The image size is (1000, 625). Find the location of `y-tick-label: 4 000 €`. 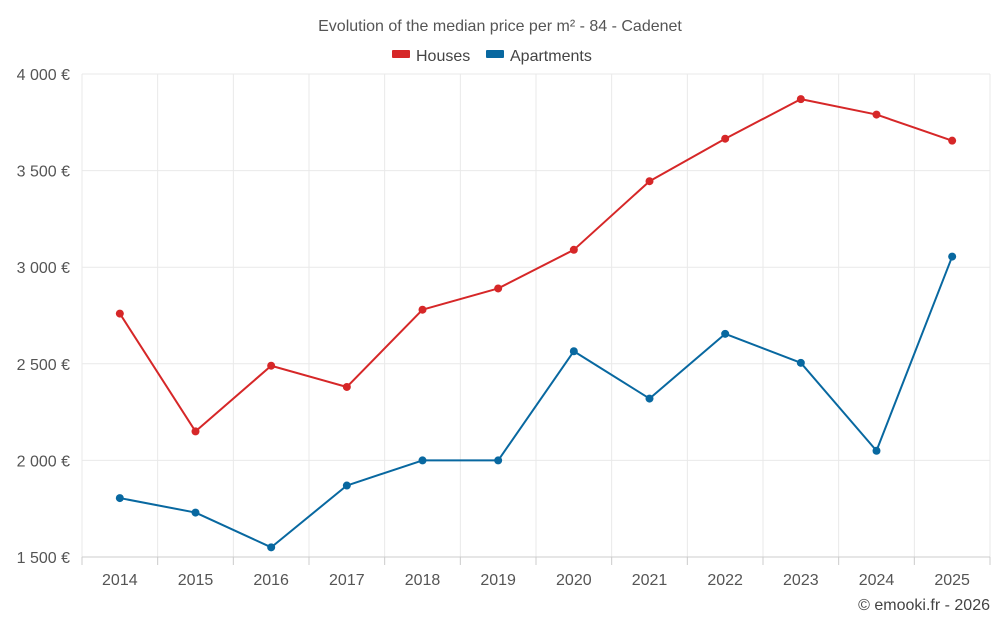

y-tick-label: 4 000 € is located at coordinates (43, 75).